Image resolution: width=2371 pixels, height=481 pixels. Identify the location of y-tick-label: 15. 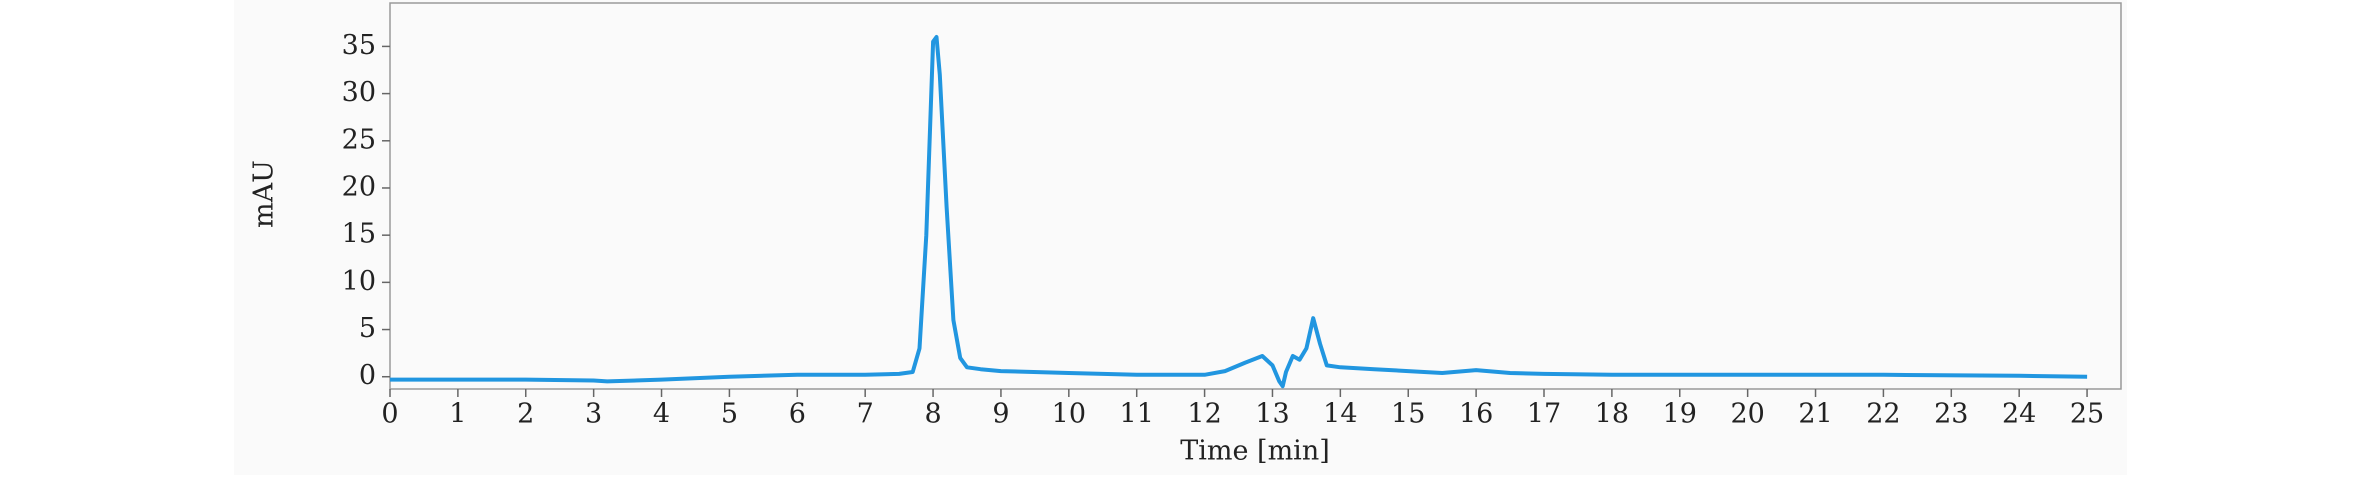
(359, 234).